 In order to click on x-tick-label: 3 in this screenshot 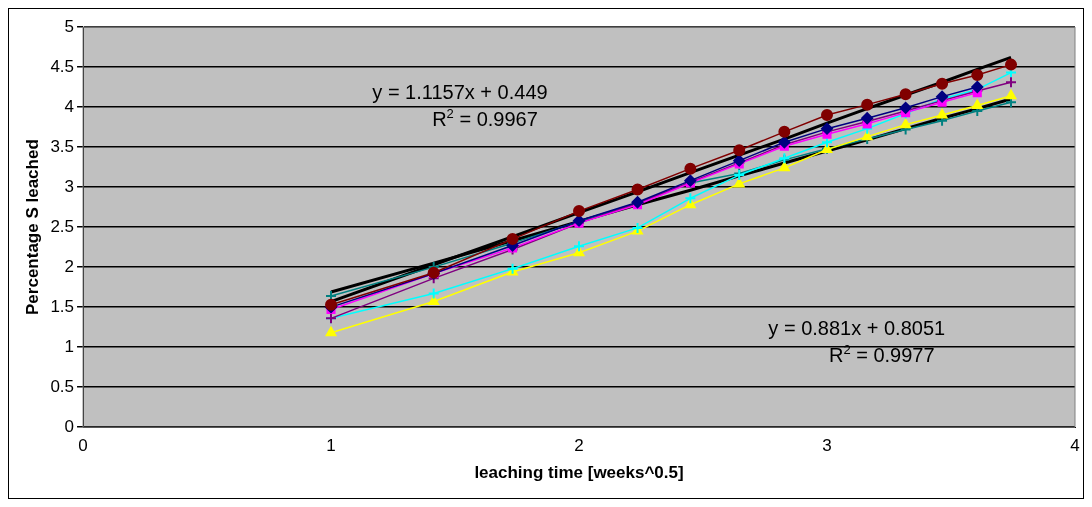, I will do `click(827, 446)`.